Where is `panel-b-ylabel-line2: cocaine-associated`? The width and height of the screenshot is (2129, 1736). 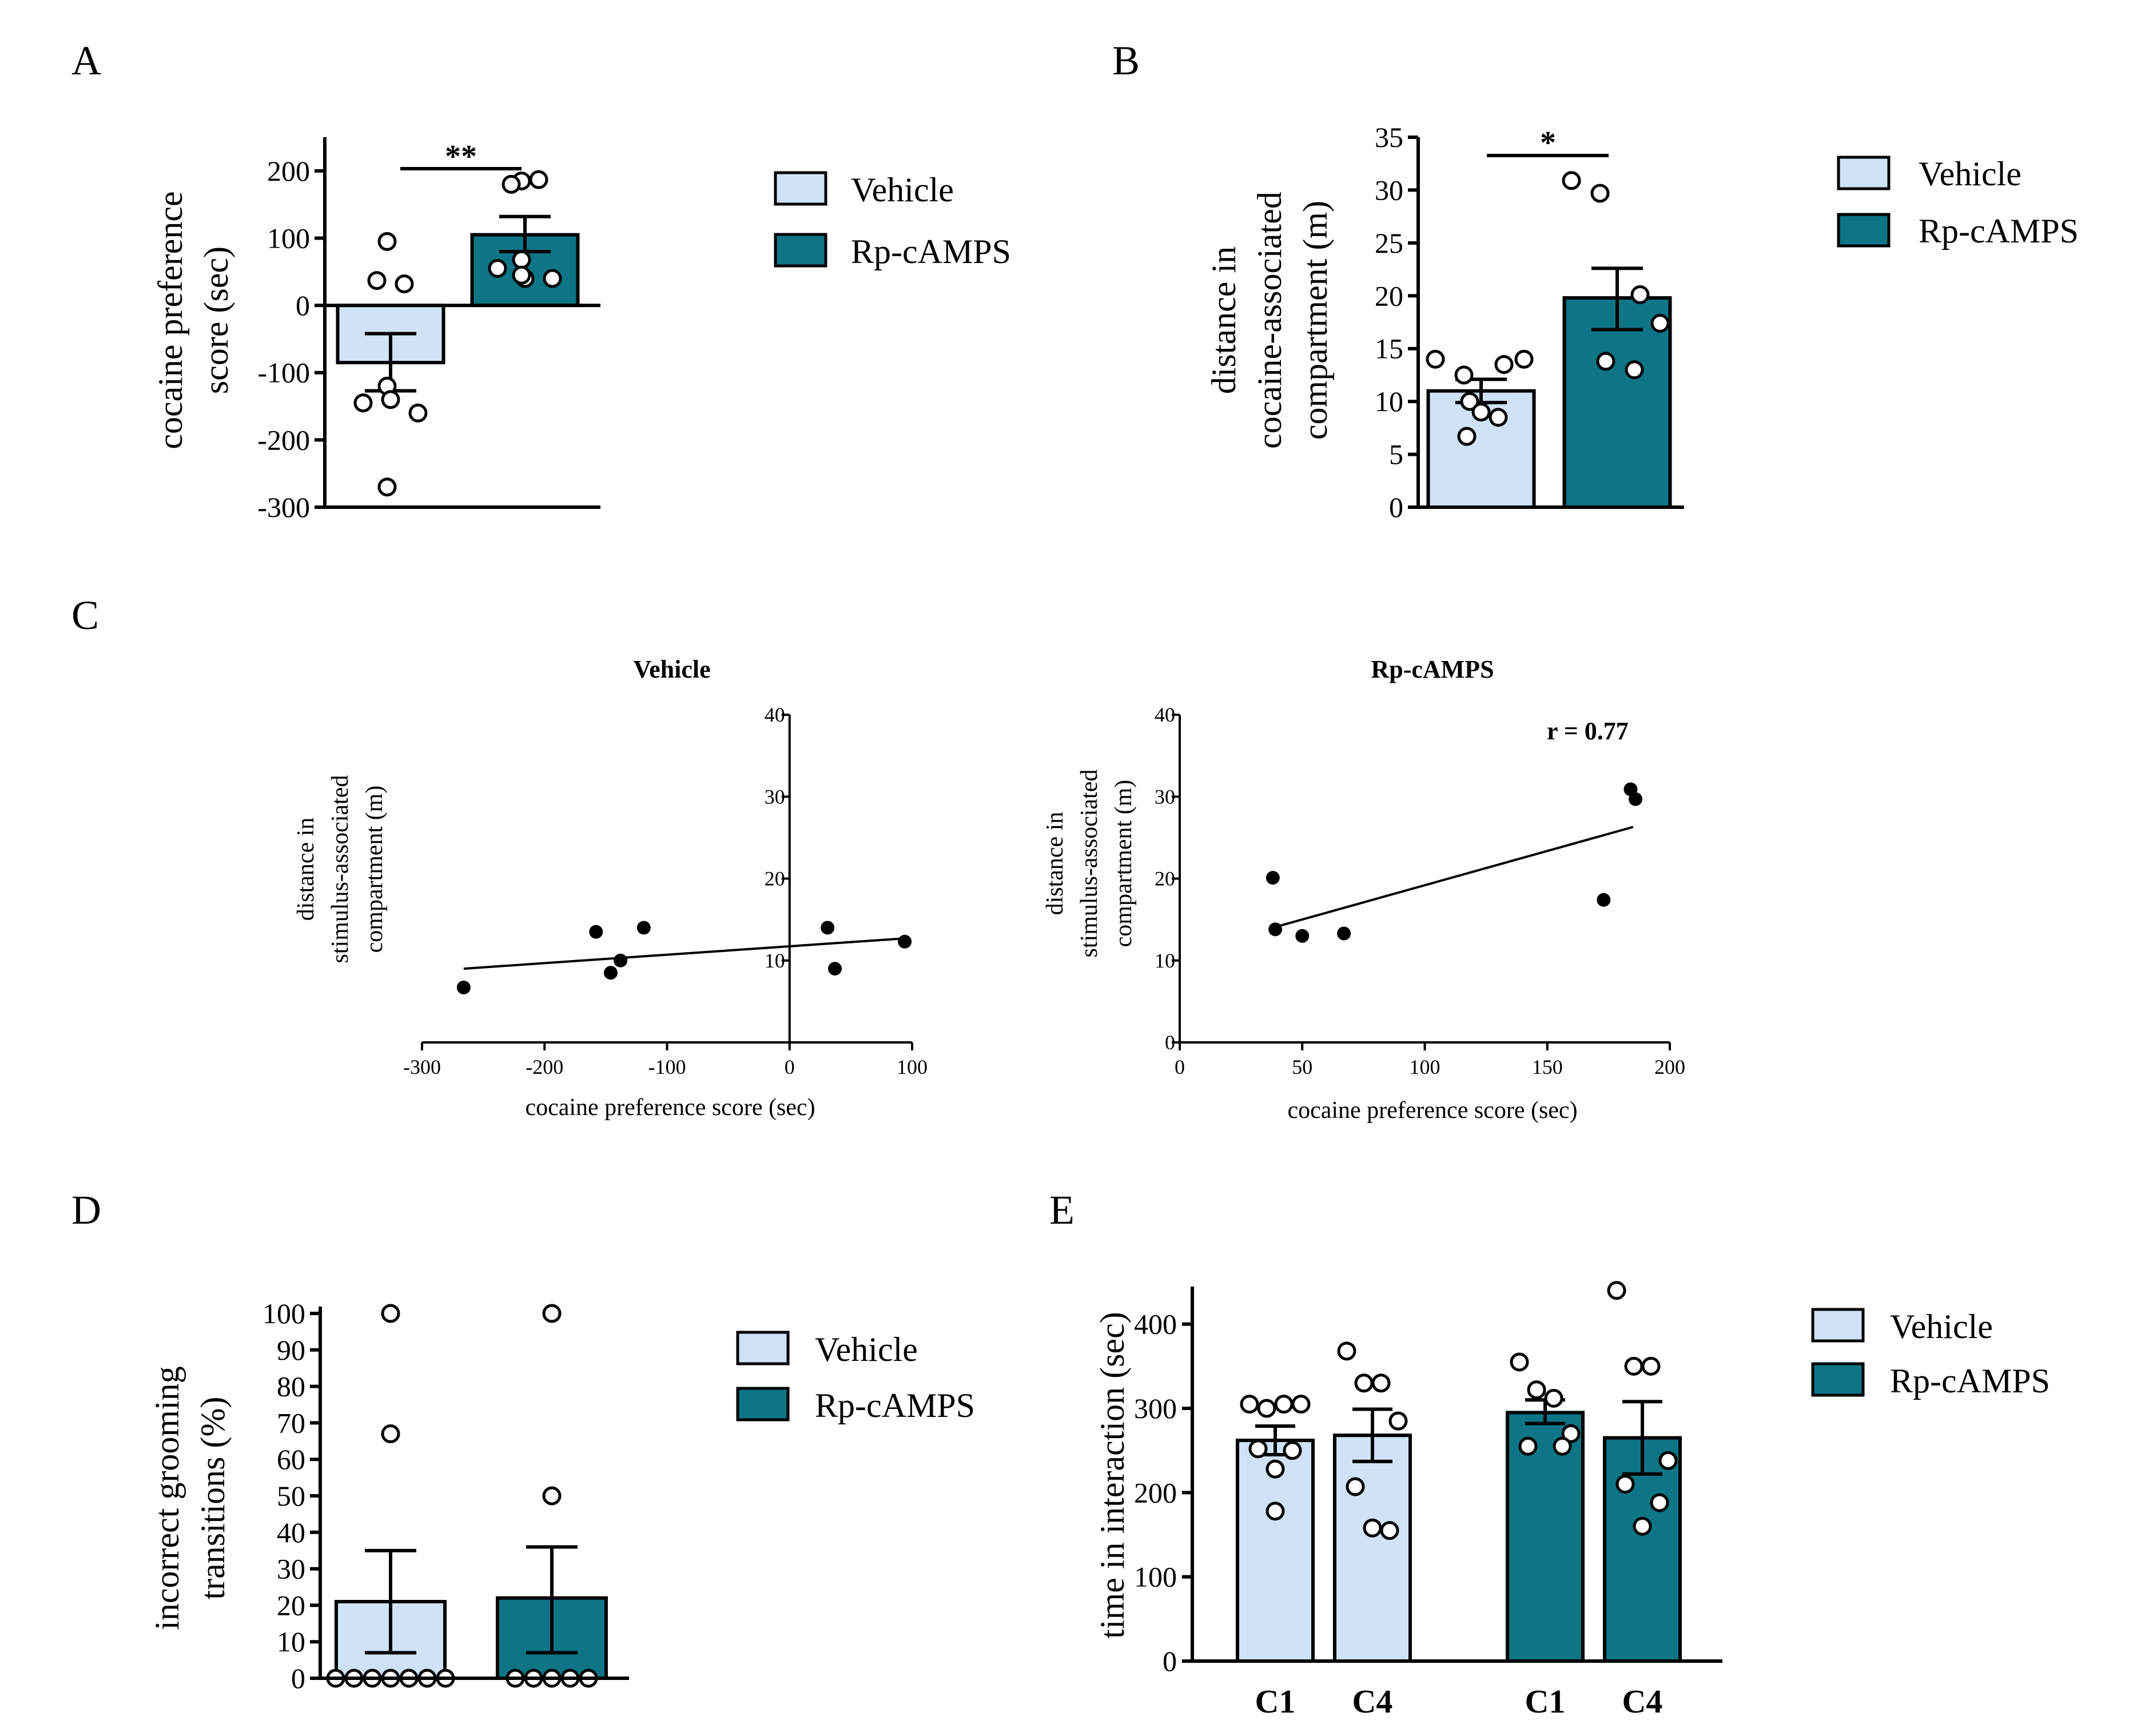
panel-b-ylabel-line2: cocaine-associated is located at coordinates (1269, 320).